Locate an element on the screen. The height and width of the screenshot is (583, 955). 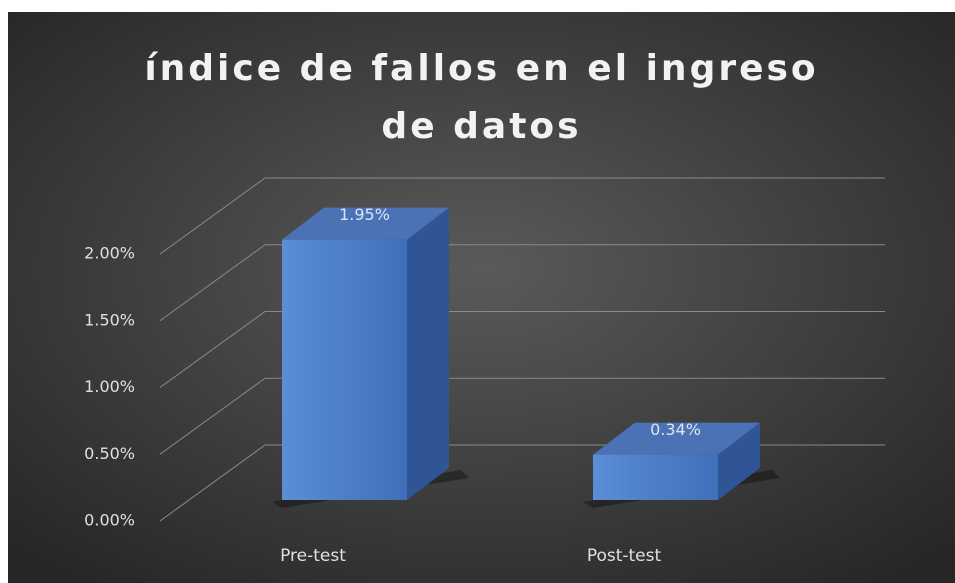
y-tick-label: 1.50% is located at coordinates (109, 319).